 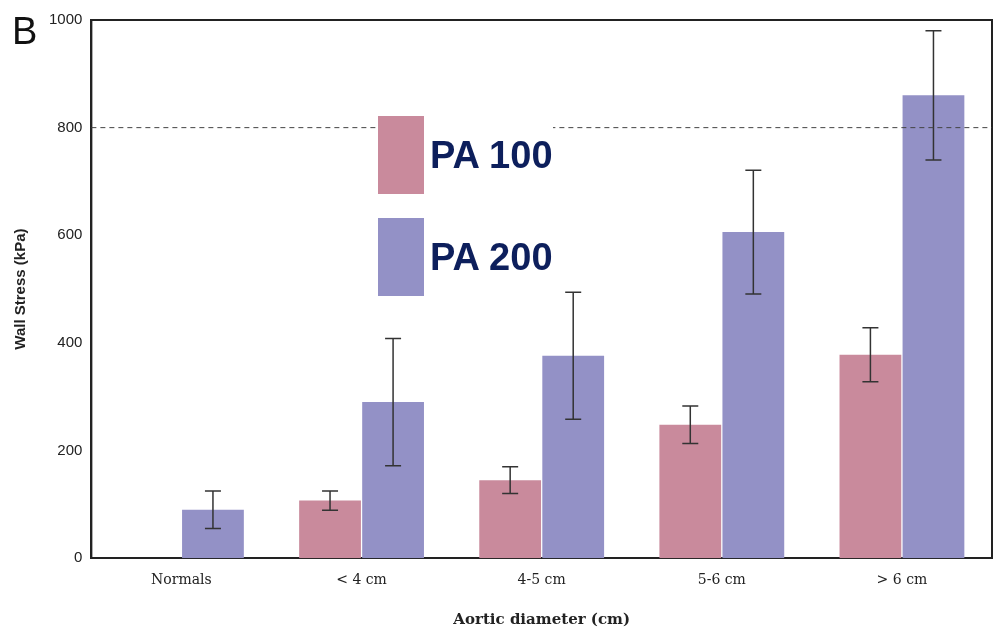 What do you see at coordinates (541, 579) in the screenshot?
I see `x-tick-label: 4-5 cm` at bounding box center [541, 579].